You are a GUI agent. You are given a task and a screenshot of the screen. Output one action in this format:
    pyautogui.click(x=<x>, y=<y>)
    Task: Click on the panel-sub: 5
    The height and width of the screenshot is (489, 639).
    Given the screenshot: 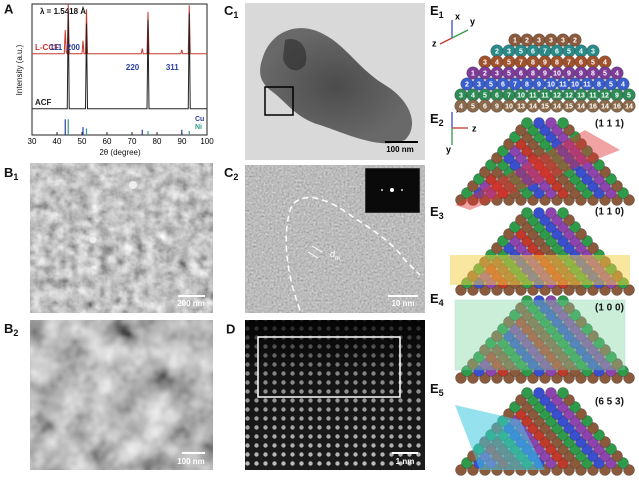 What is the action you would take?
    pyautogui.click(x=441, y=393)
    